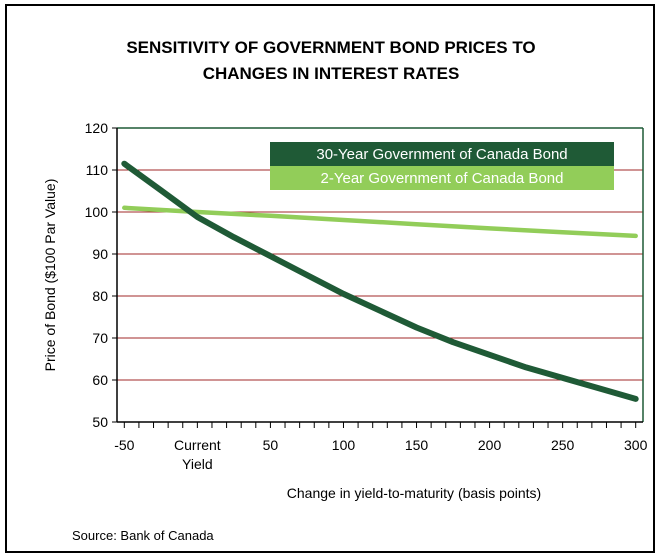 The image size is (662, 559). Describe the element at coordinates (197, 464) in the screenshot. I see `x-tick-label-0-line2: Yield` at that location.